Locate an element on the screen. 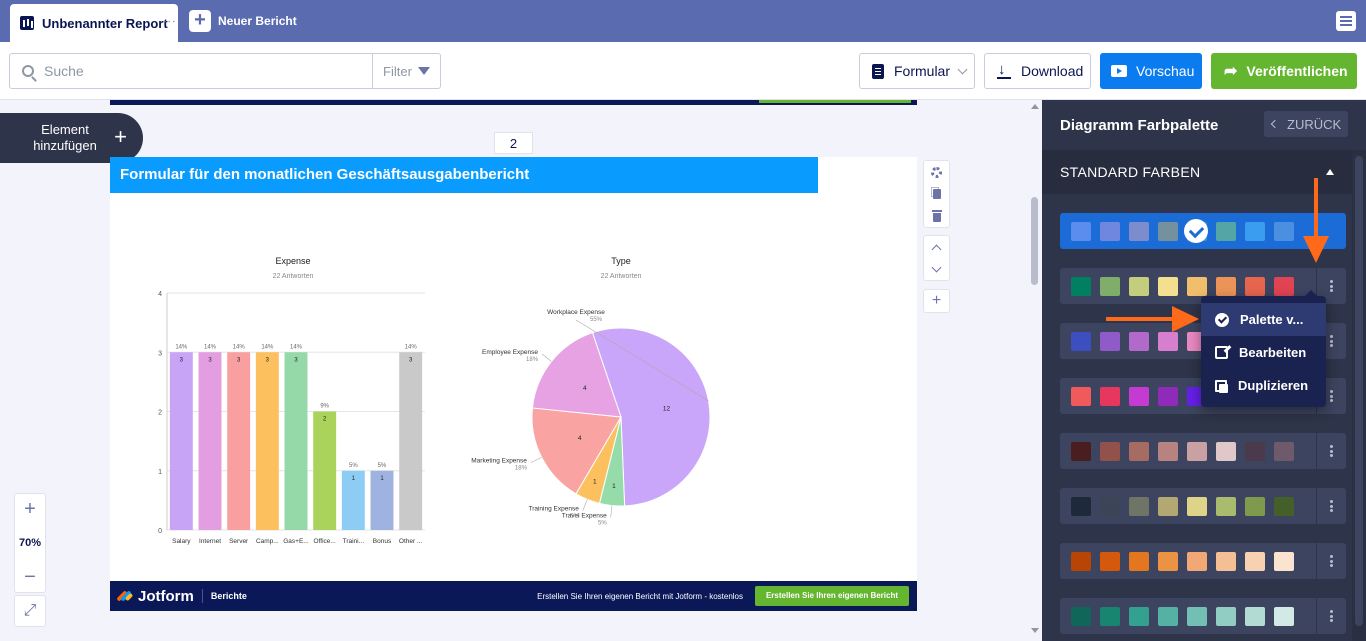 Image resolution: width=1366 pixels, height=641 pixels. bar-value-label: 1 is located at coordinates (382, 479).